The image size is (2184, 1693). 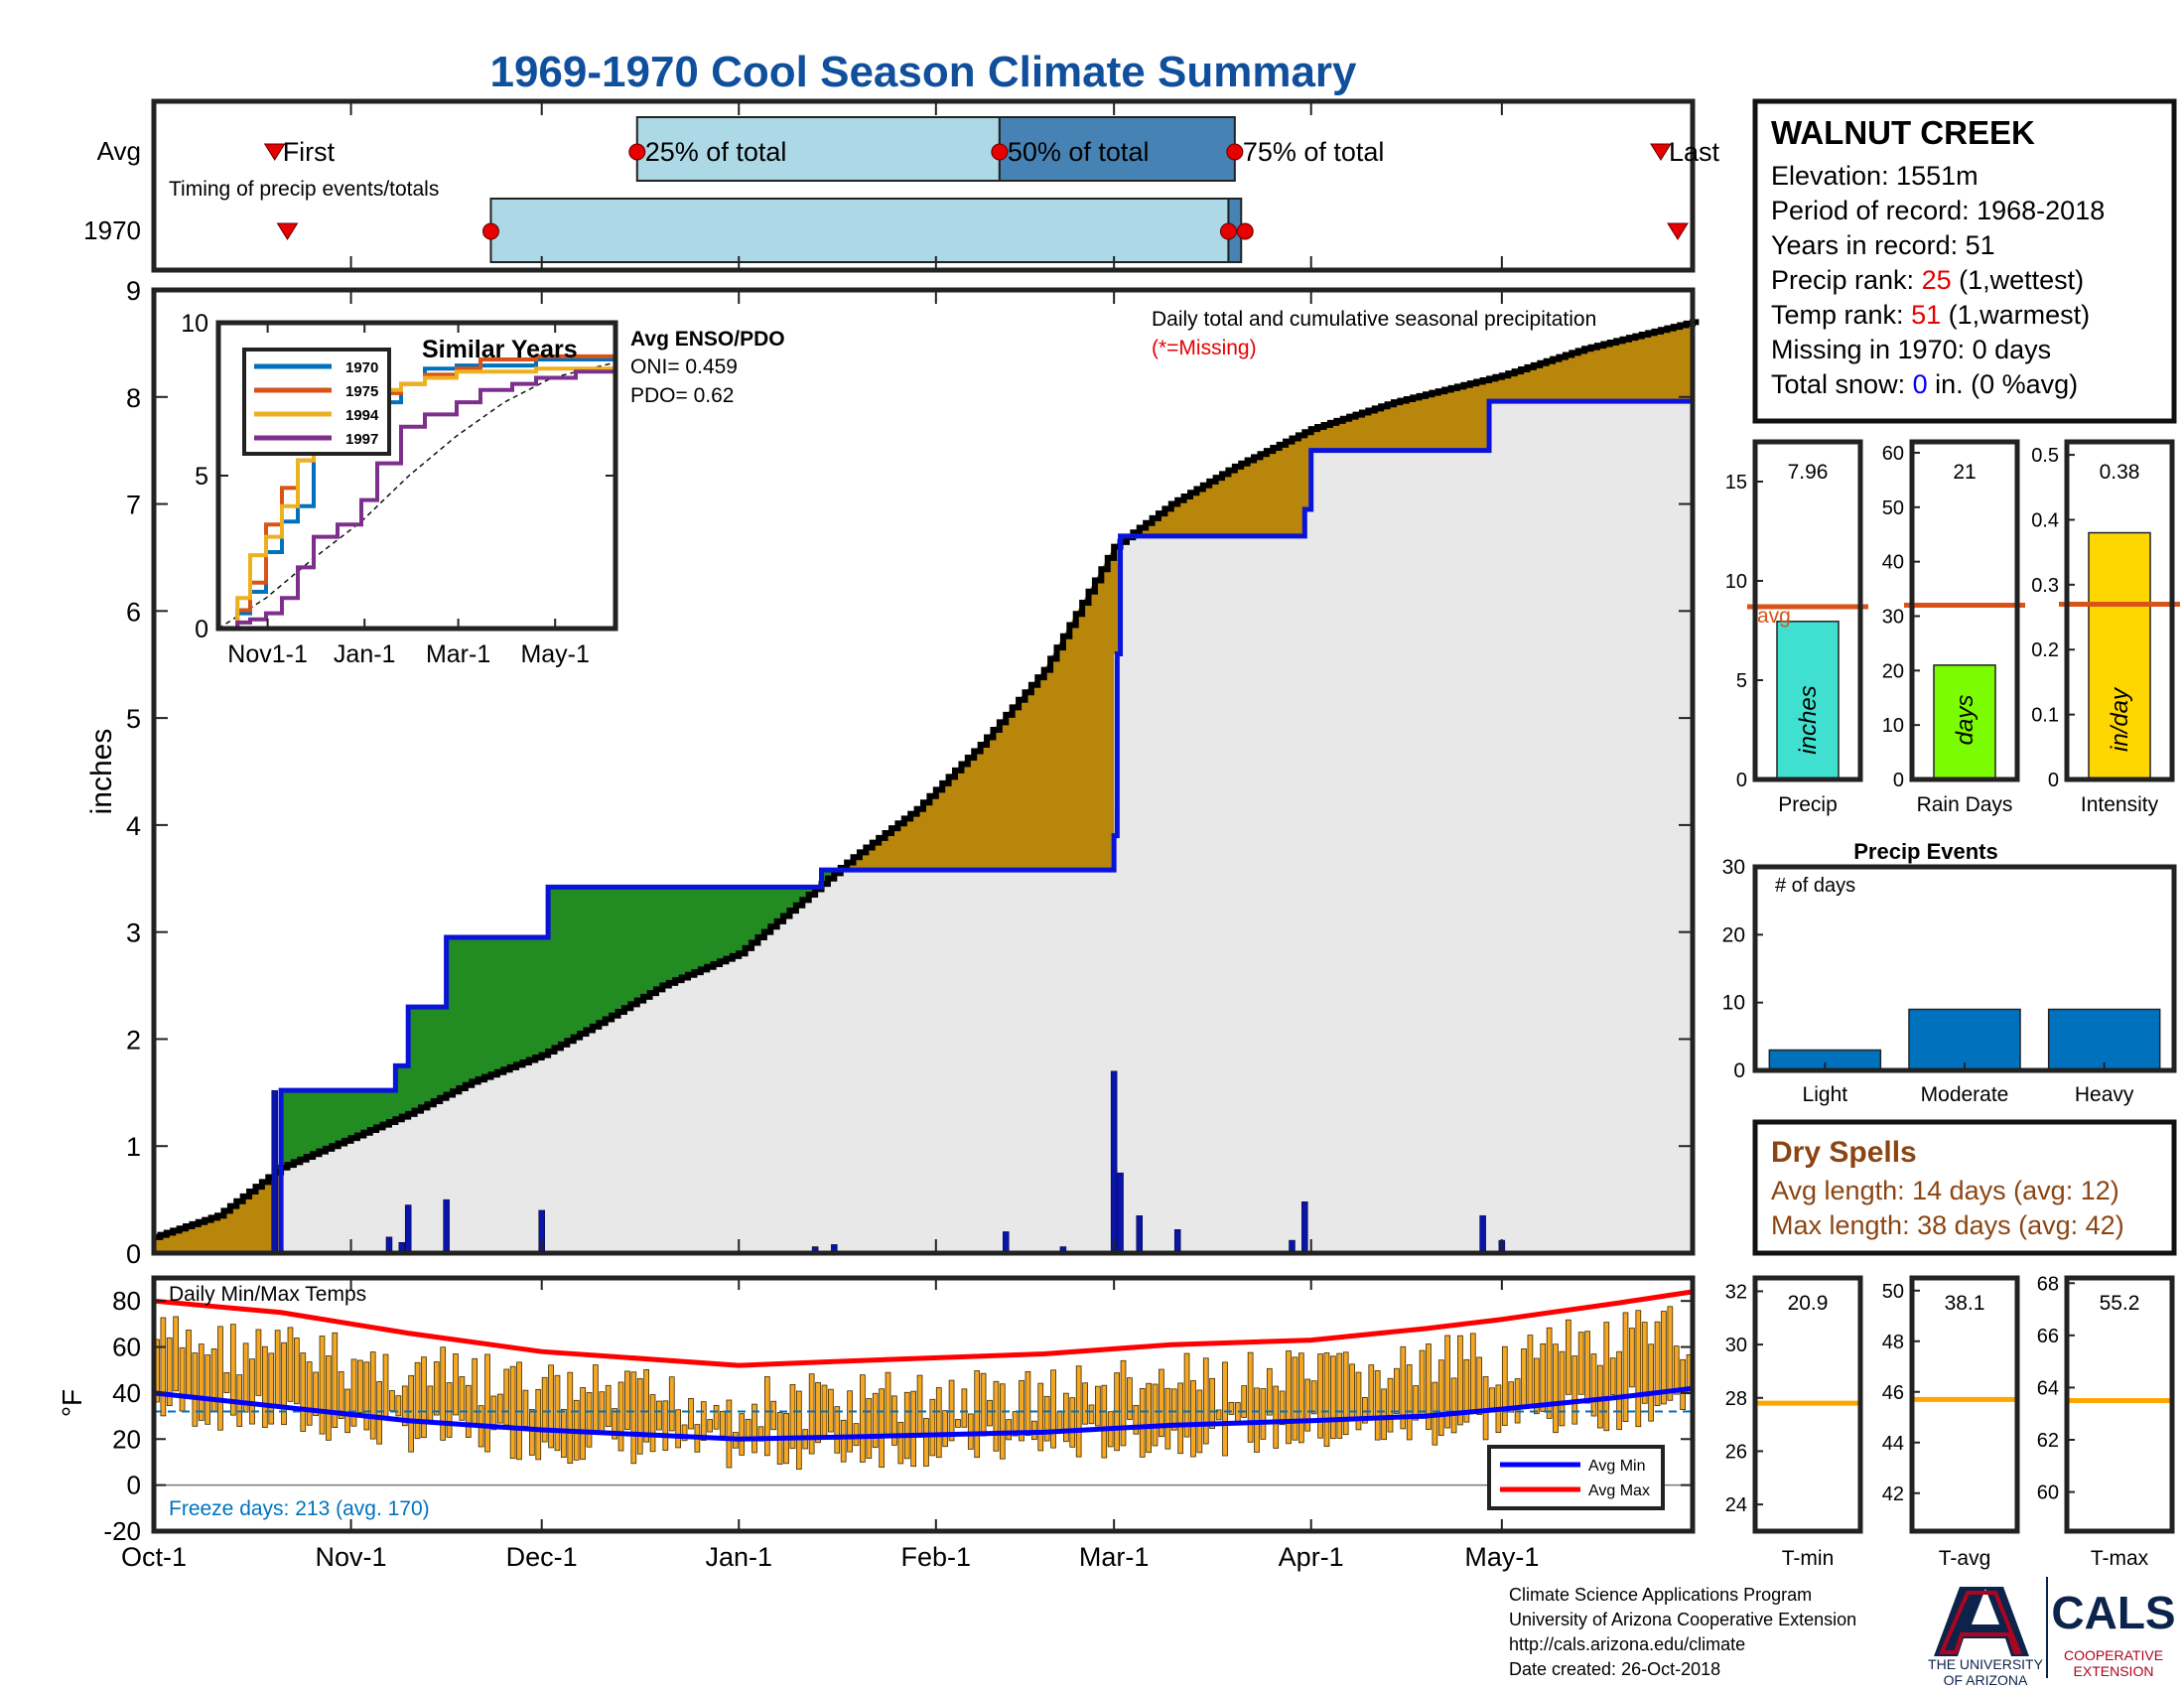 I want to click on timing-subtitle: Timing of precip events/totals, so click(x=304, y=189).